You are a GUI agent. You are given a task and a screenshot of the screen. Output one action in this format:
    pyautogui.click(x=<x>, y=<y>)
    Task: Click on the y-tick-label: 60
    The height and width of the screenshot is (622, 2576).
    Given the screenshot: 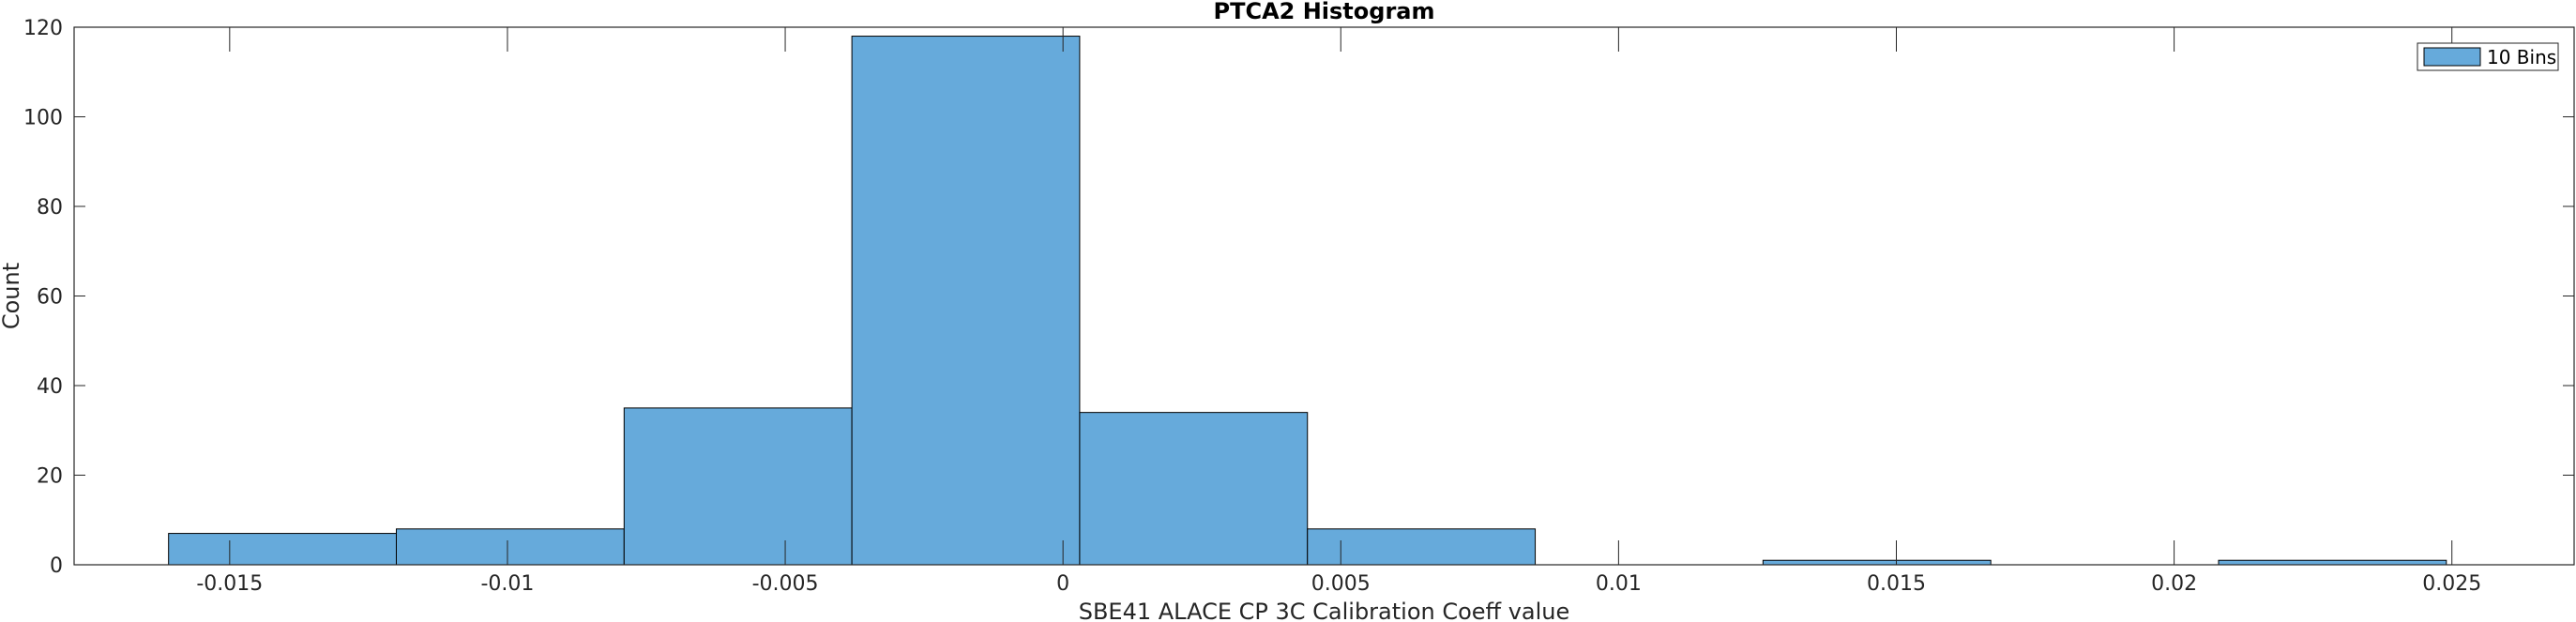 What is the action you would take?
    pyautogui.click(x=50, y=298)
    